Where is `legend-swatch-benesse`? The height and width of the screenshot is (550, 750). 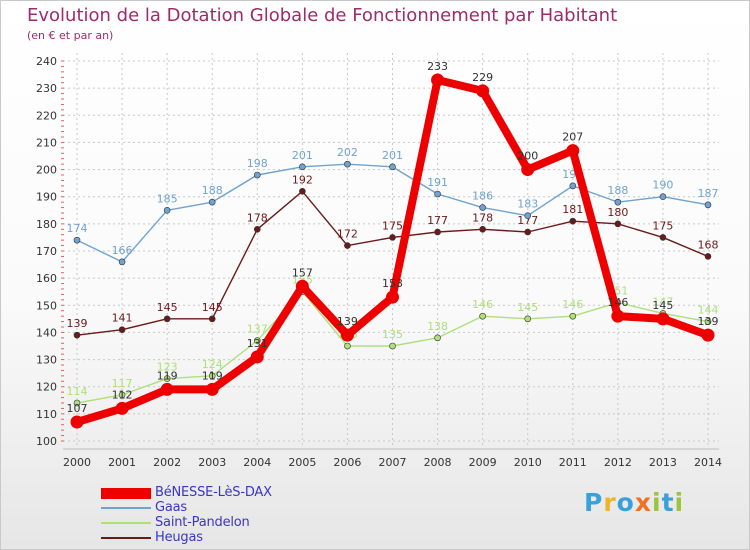 legend-swatch-benesse is located at coordinates (126, 493).